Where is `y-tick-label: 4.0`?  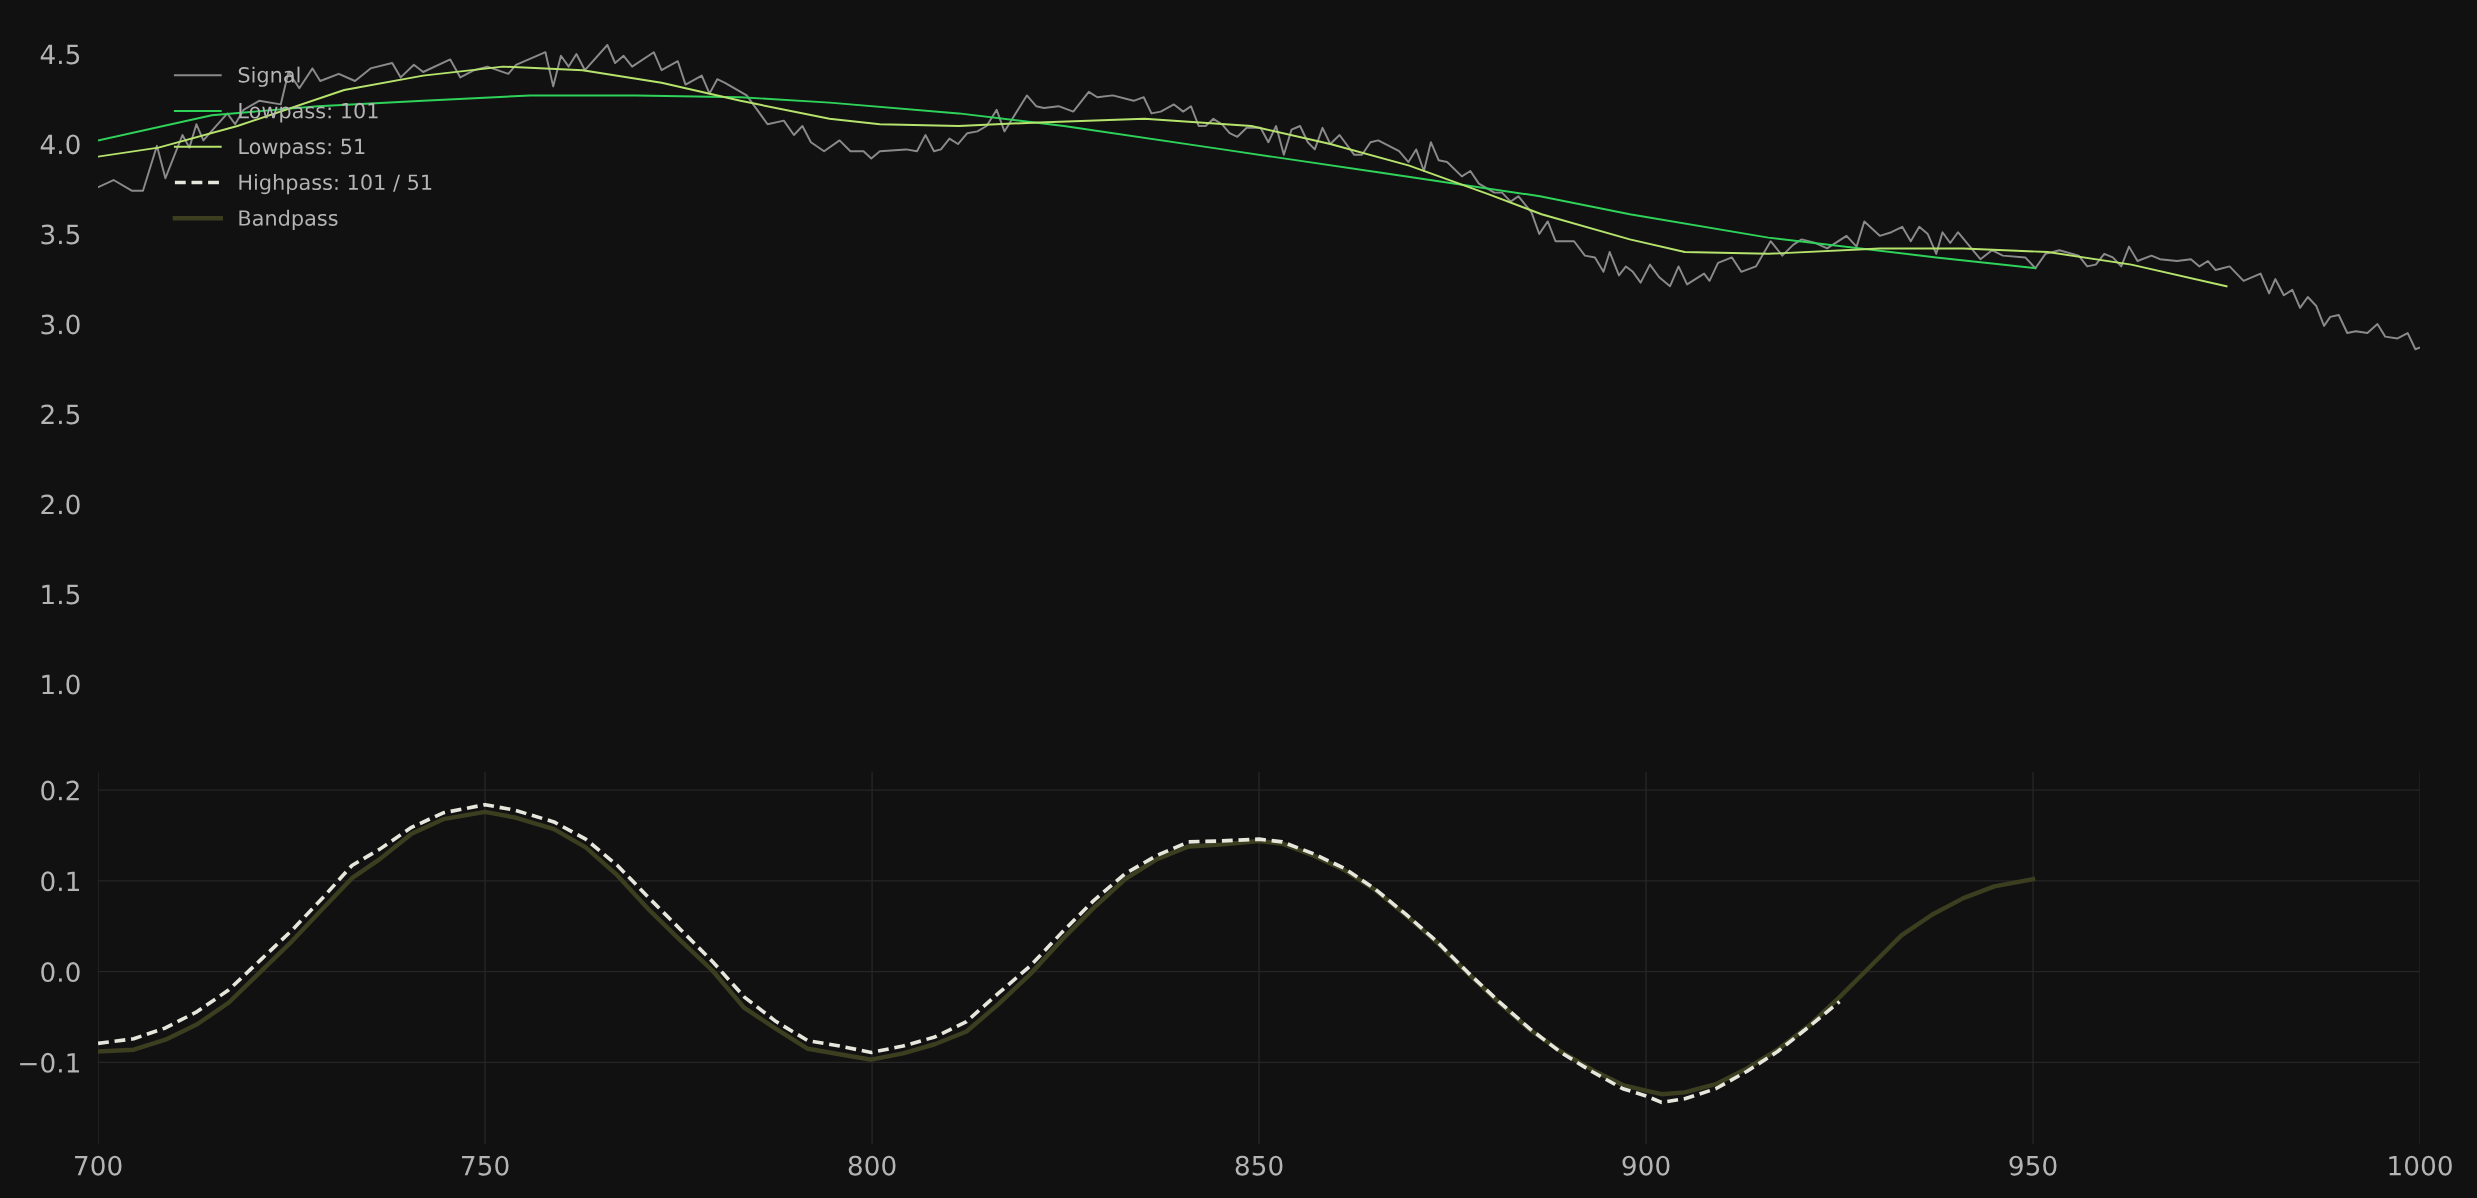 y-tick-label: 4.0 is located at coordinates (60, 144).